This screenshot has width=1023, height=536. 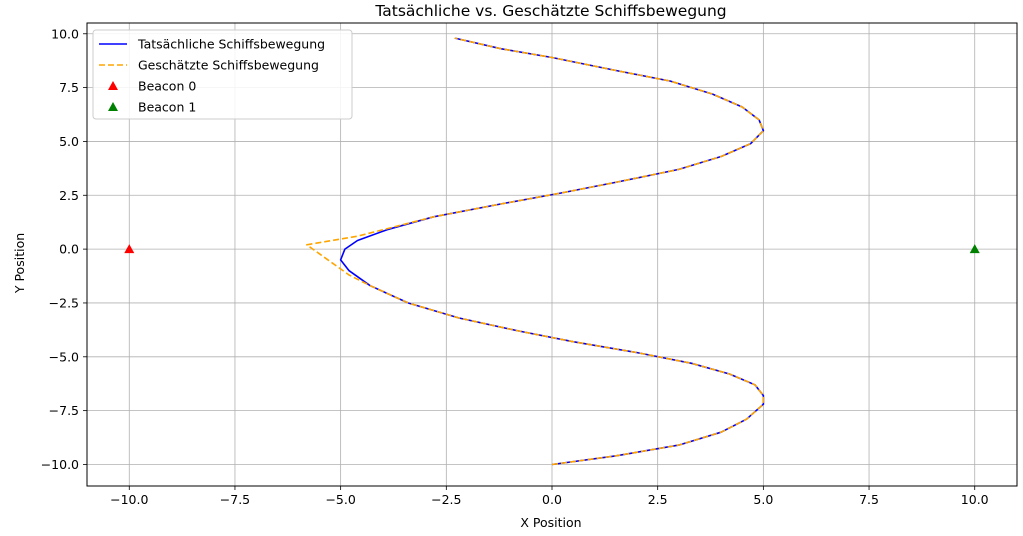 I want to click on legend-label: Geschätzte Schiffsbewegung, so click(x=228, y=65).